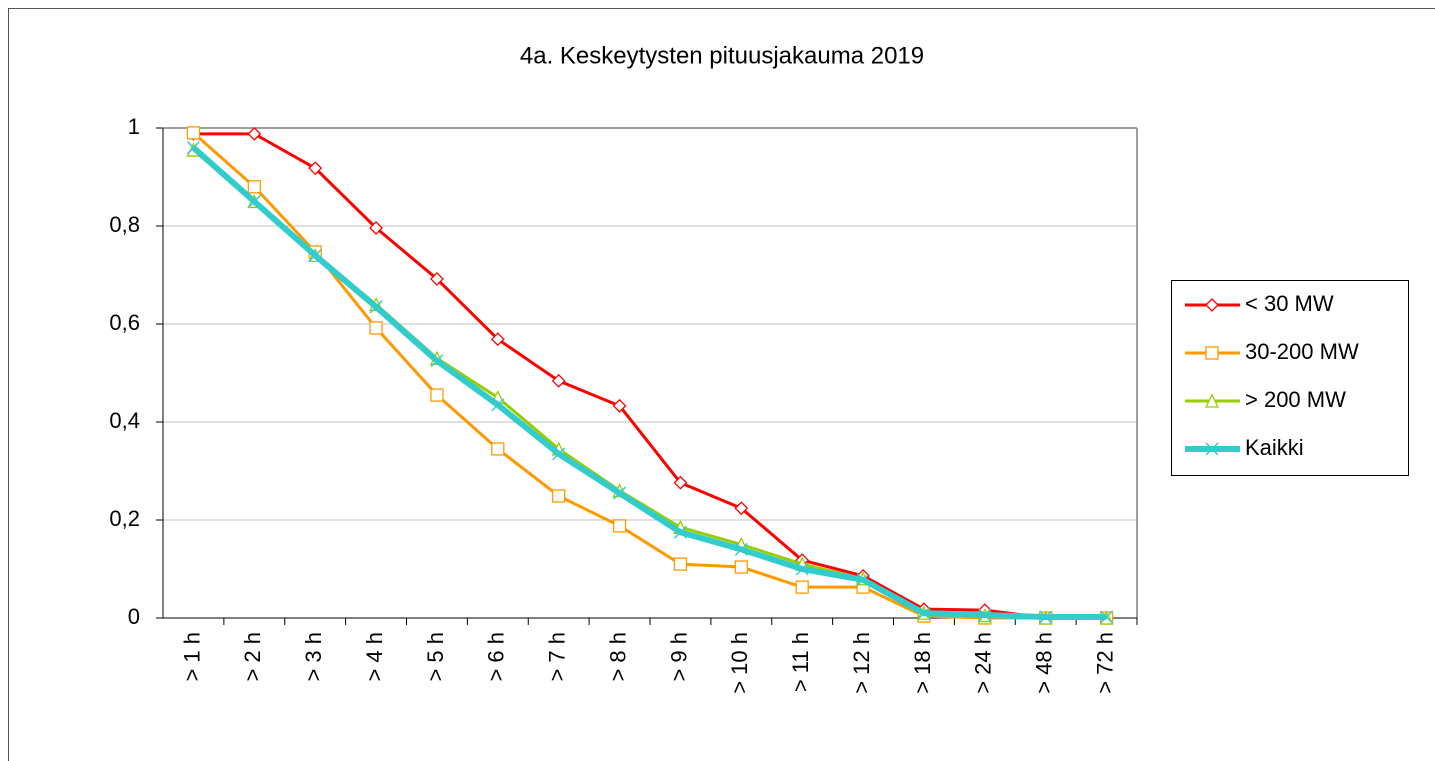  Describe the element at coordinates (1295, 399) in the screenshot. I see `legend-label: > 200 MW` at that location.